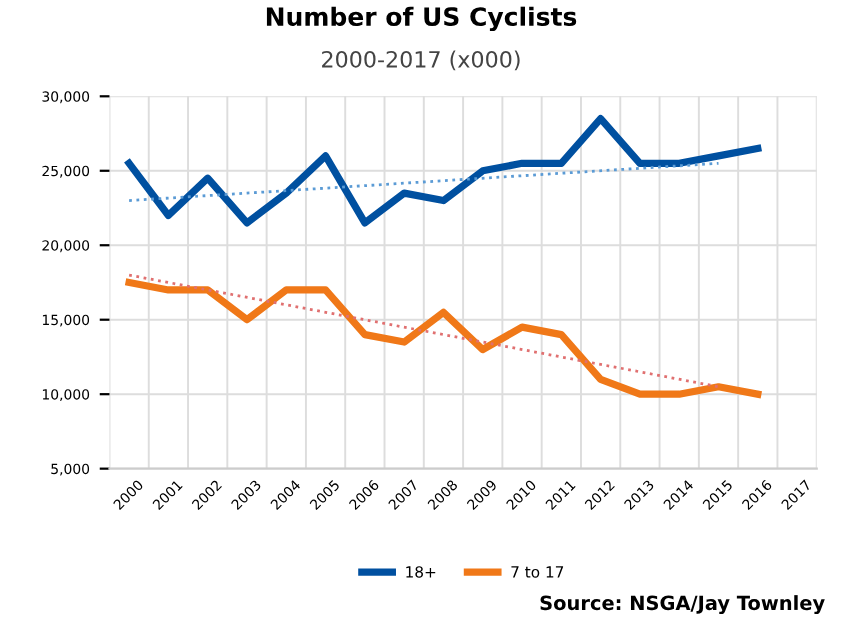 This screenshot has width=842, height=642. I want to click on chart-subtitle: 2000-2017 (x000), so click(421, 60).